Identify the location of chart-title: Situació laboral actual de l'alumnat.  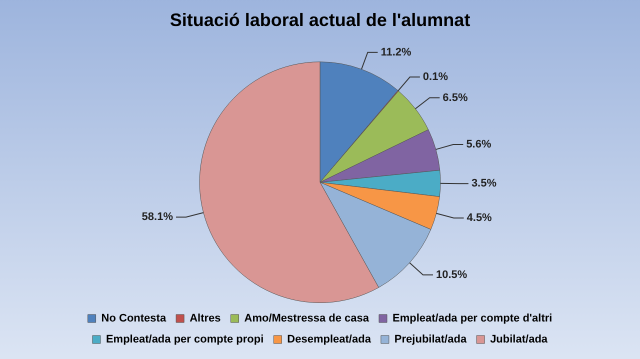
(320, 20).